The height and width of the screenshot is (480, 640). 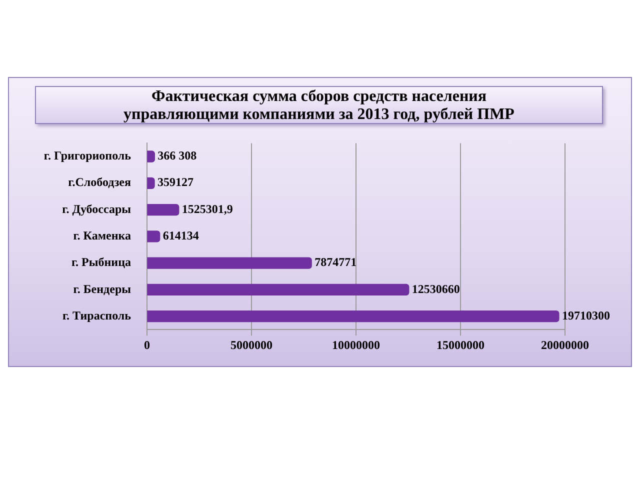 What do you see at coordinates (147, 345) in the screenshot?
I see `x-tick-label: 0` at bounding box center [147, 345].